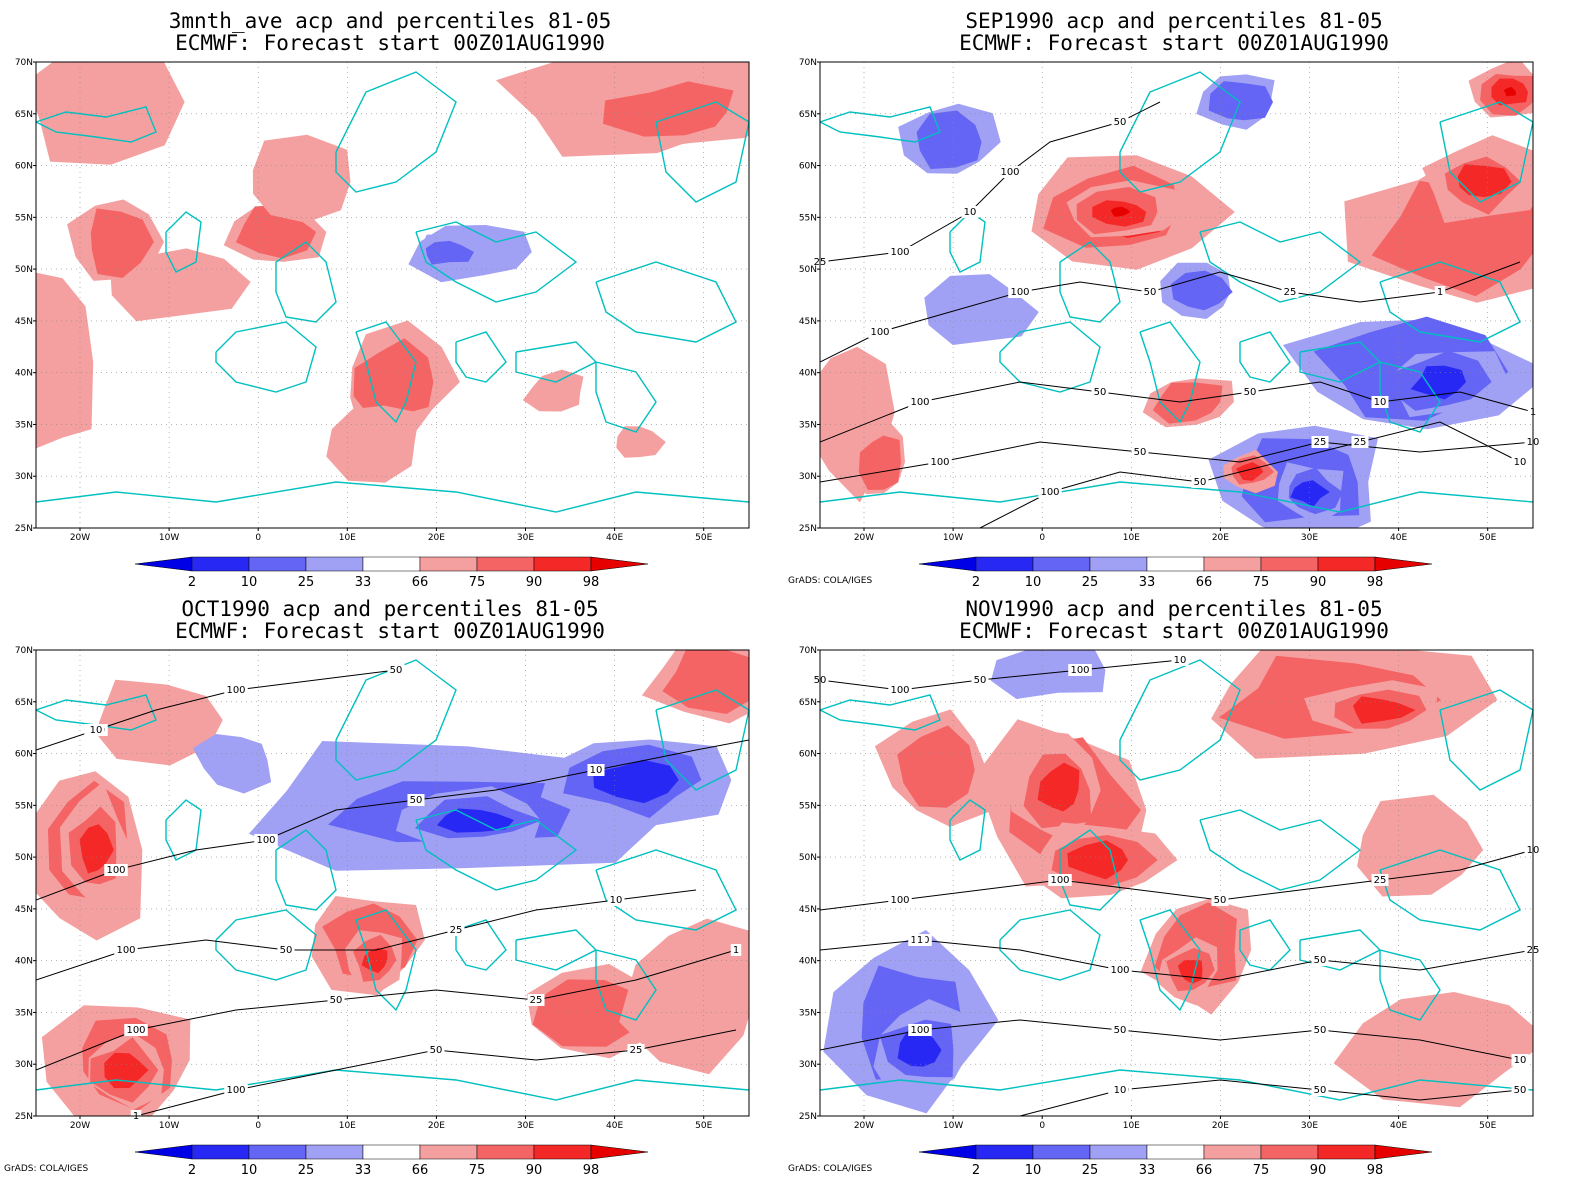 Image resolution: width=1596 pixels, height=1196 pixels. What do you see at coordinates (24, 962) in the screenshot?
I see `latitude-label: 40N` at bounding box center [24, 962].